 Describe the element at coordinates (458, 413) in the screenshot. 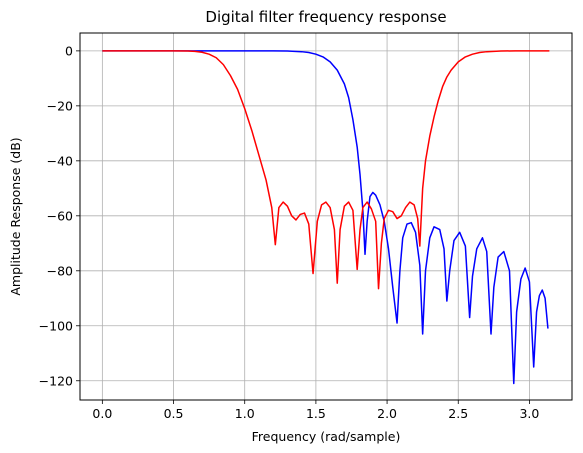

I see `x-tick-label: 2.5` at that location.